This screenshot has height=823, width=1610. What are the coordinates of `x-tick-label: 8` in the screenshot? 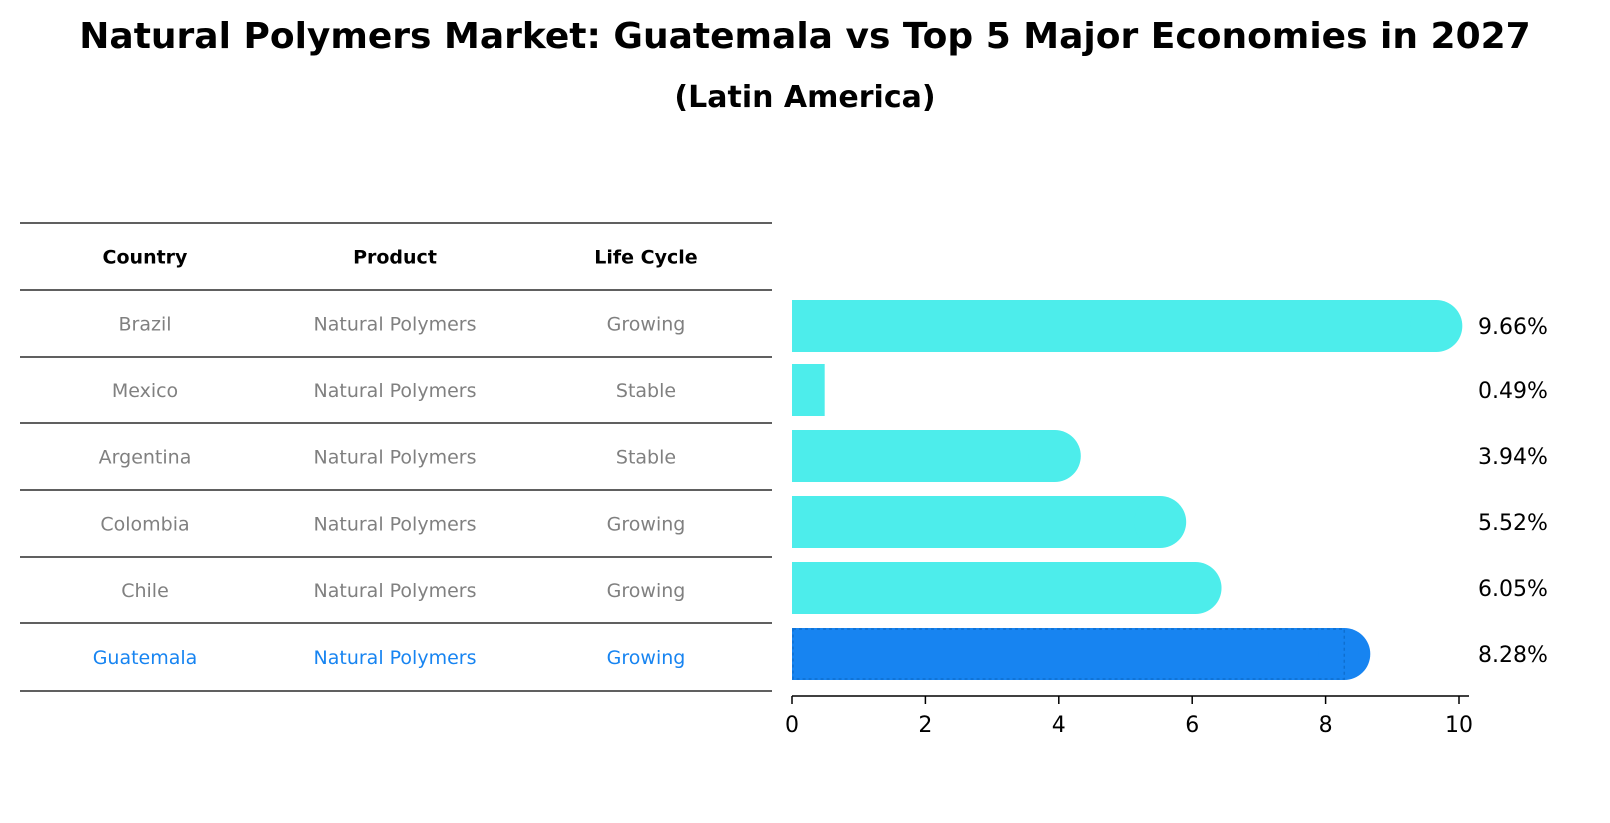 It's located at (1326, 725).